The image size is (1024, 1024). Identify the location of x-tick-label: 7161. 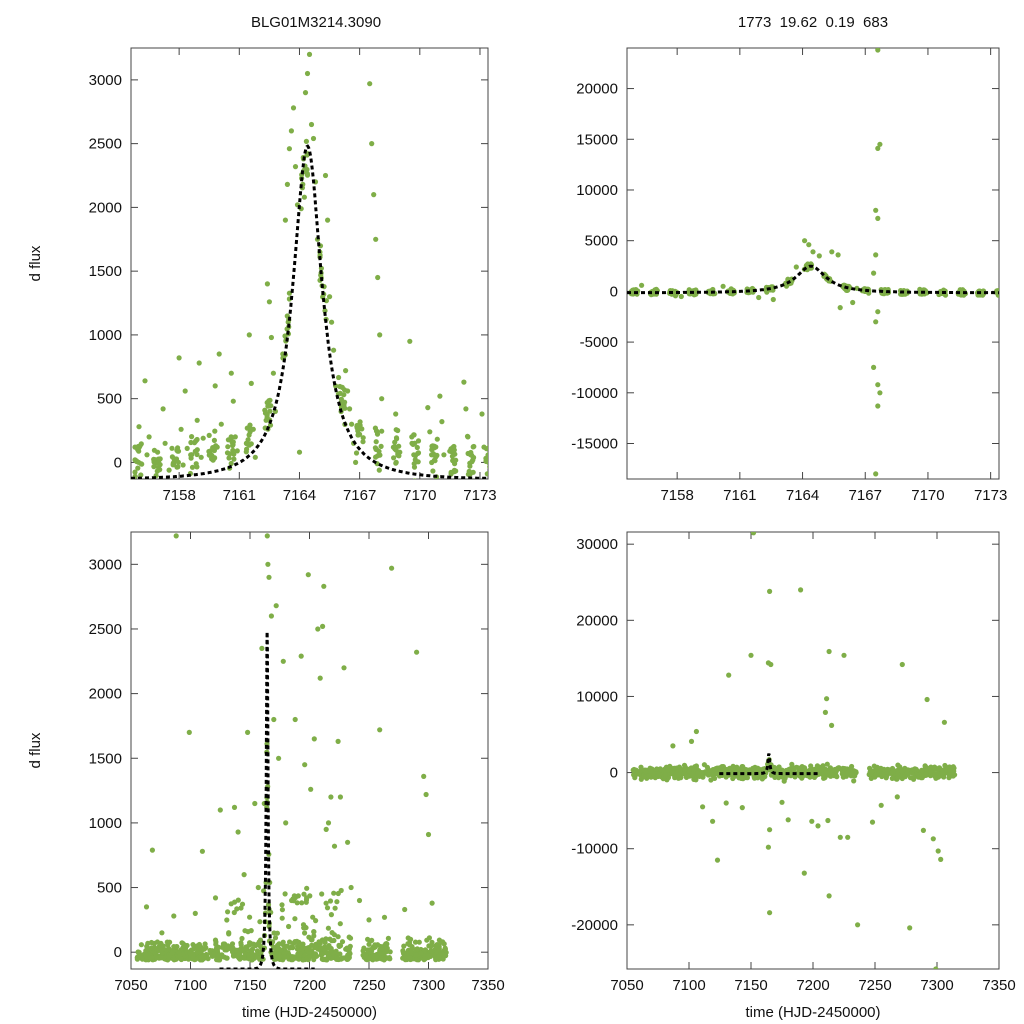
(739, 495).